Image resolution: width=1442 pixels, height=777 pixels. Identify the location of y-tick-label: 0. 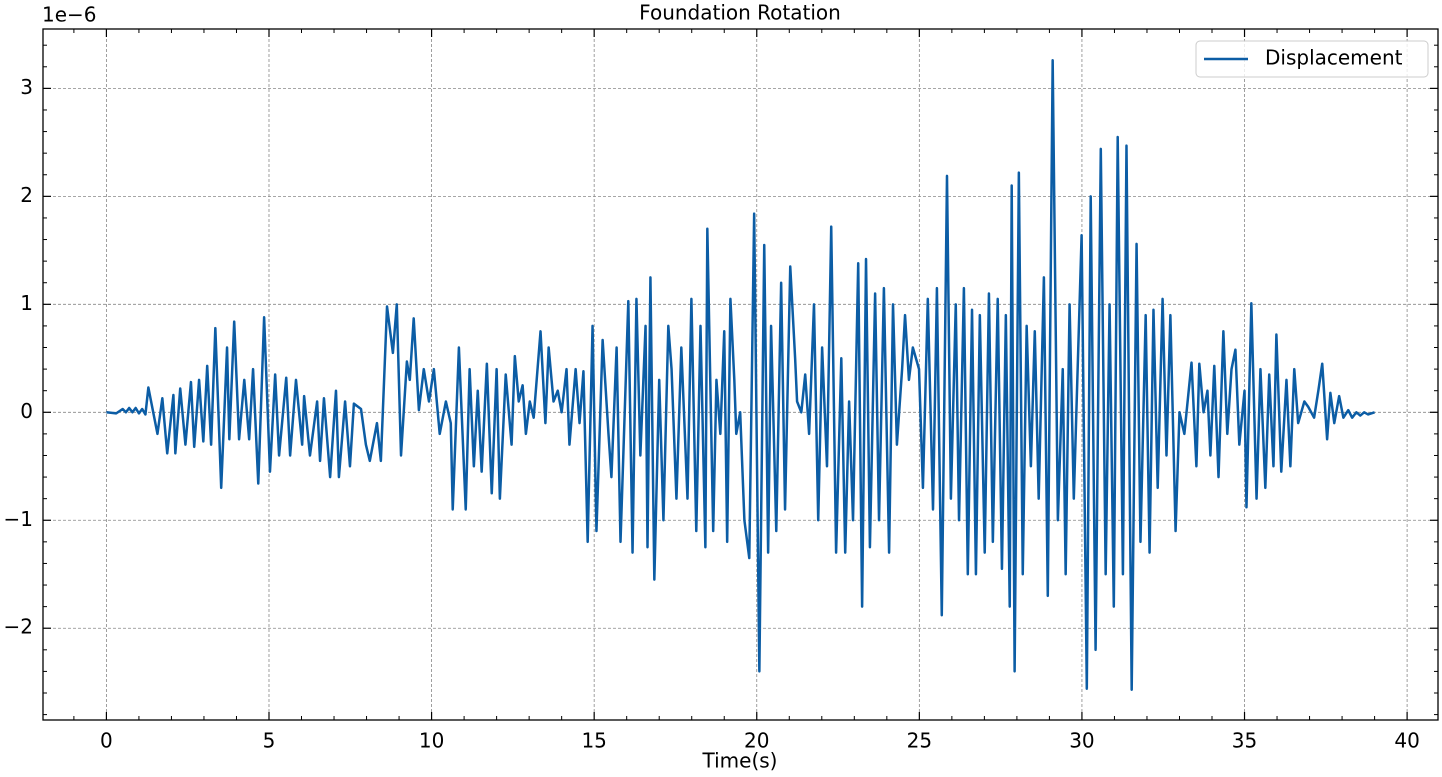
(26, 411).